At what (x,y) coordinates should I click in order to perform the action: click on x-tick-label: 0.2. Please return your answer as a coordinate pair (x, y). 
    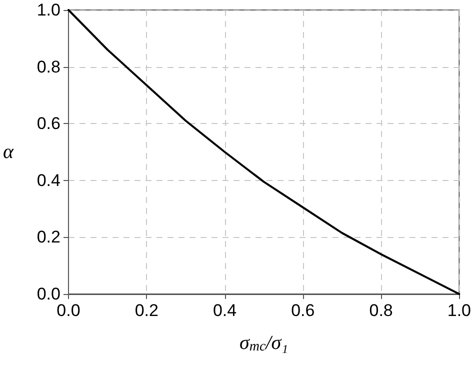
    Looking at the image, I should click on (146, 310).